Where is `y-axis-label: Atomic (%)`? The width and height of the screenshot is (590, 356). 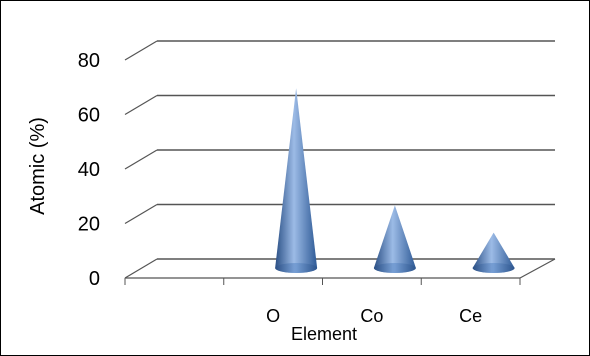 y-axis-label: Atomic (%) is located at coordinates (38, 166).